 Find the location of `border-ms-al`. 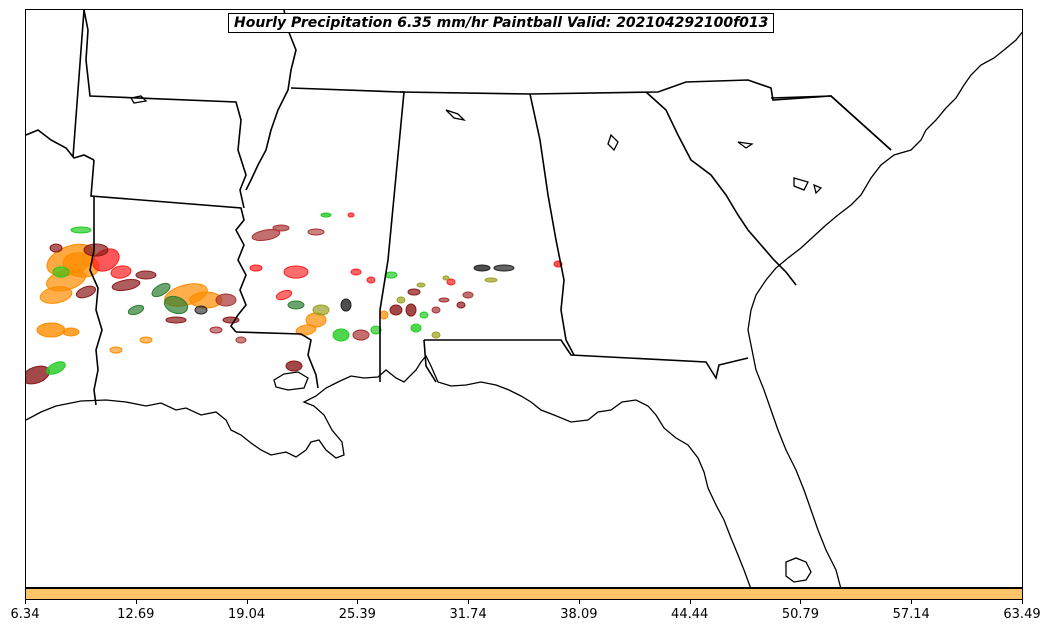

border-ms-al is located at coordinates (392, 236).